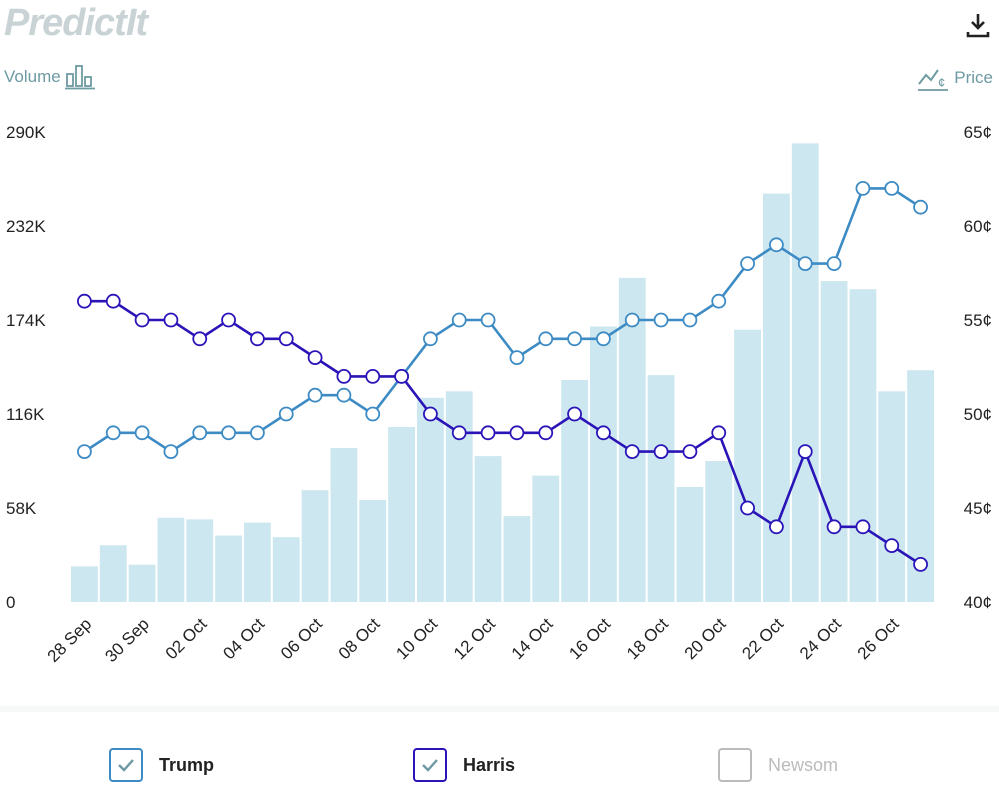  I want to click on trump-checkbox, so click(126, 765).